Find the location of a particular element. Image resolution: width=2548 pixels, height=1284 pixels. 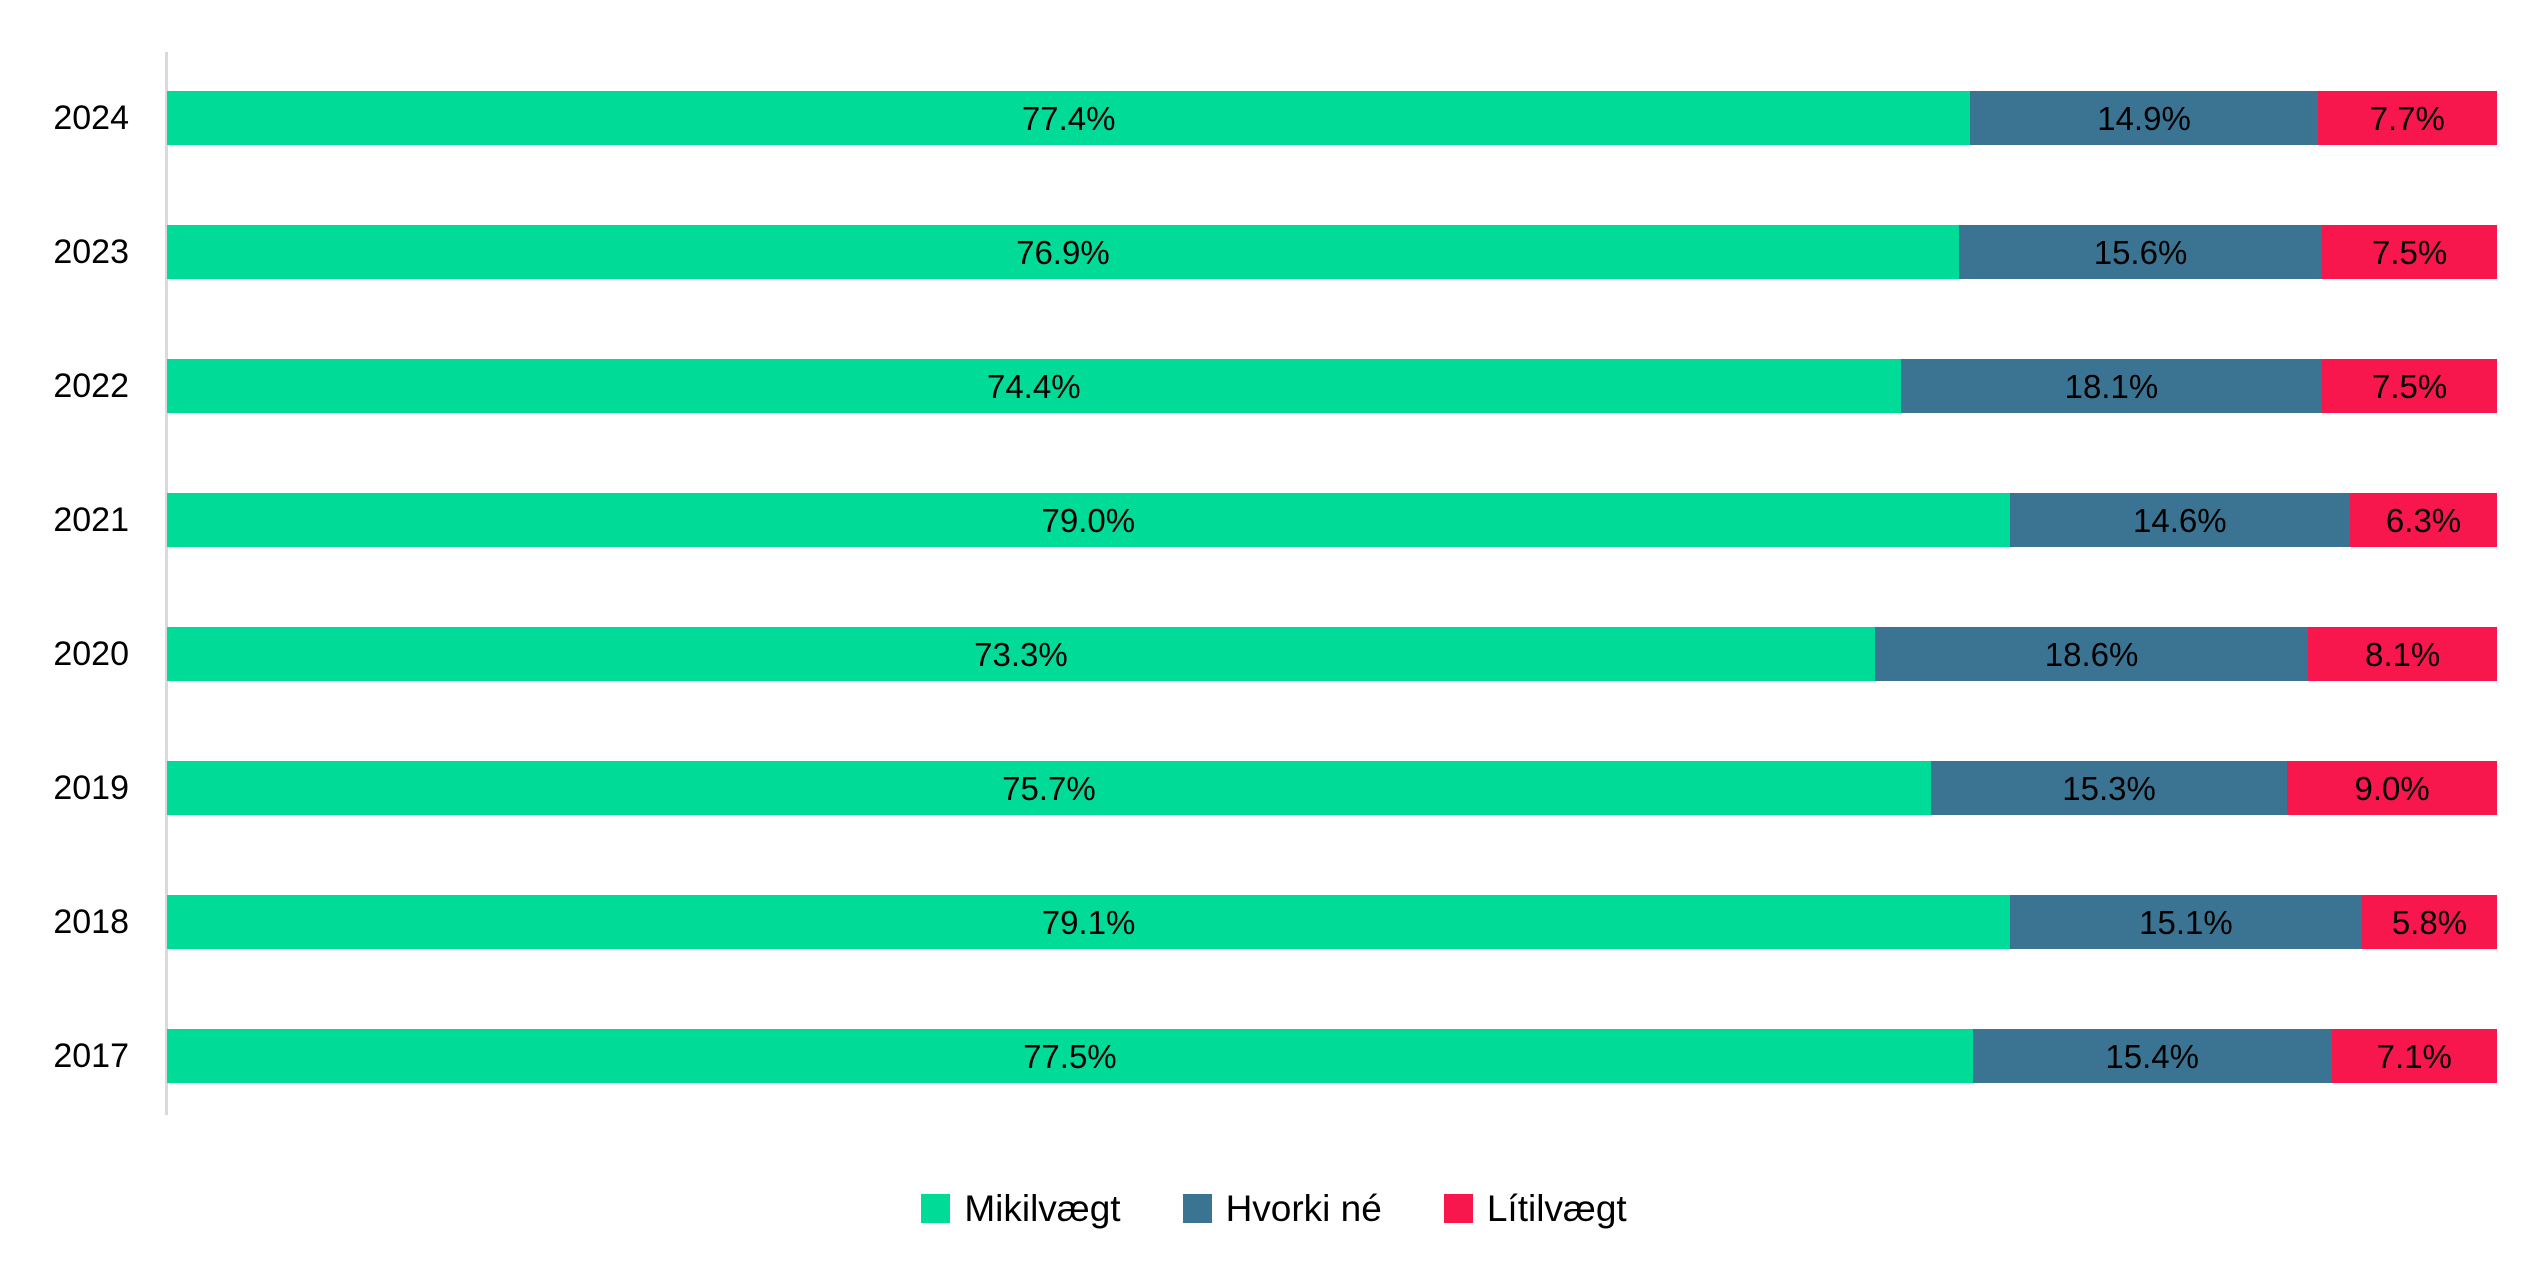

stacked-bar: 76.9% 15.6% 7.5% is located at coordinates (1332, 252).